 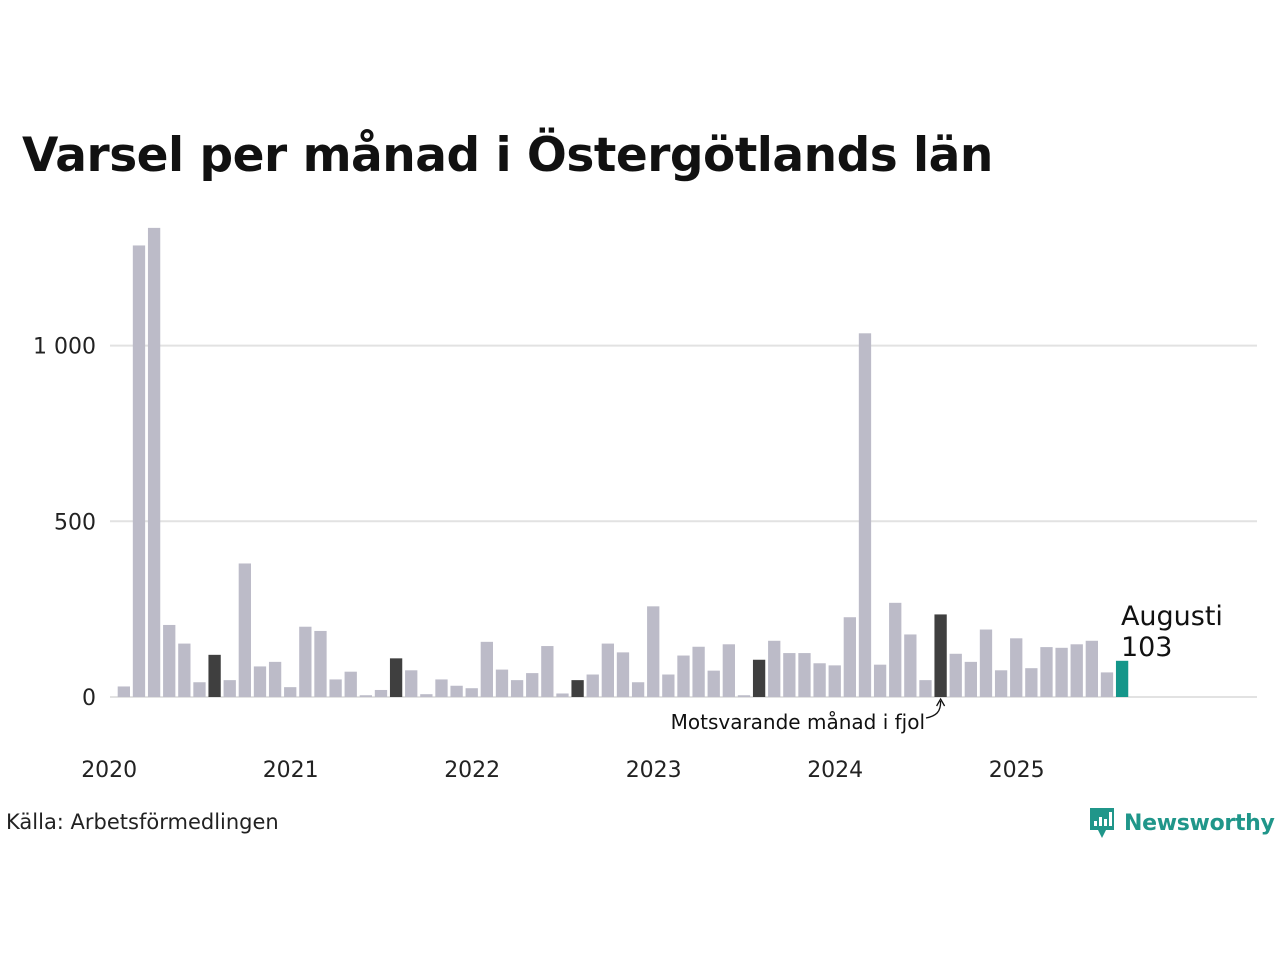 I want to click on highlight-value-label: 103, so click(x=1147, y=647).